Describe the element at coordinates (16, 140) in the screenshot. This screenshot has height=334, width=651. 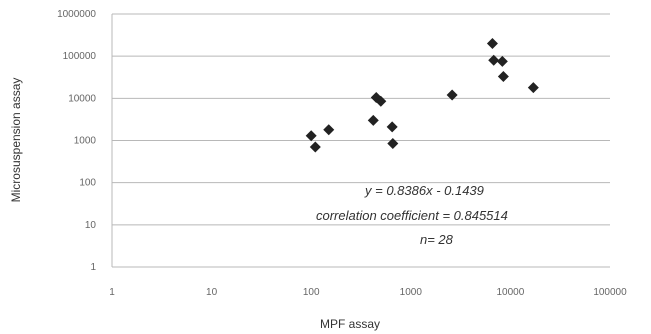
I see `y-axis-label: Microsuspension assay` at that location.